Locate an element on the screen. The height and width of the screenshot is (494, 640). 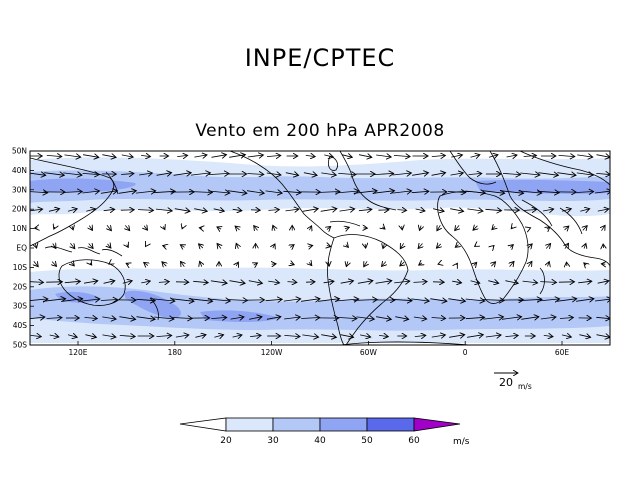
colorbar-low-triangle is located at coordinates (203, 424).